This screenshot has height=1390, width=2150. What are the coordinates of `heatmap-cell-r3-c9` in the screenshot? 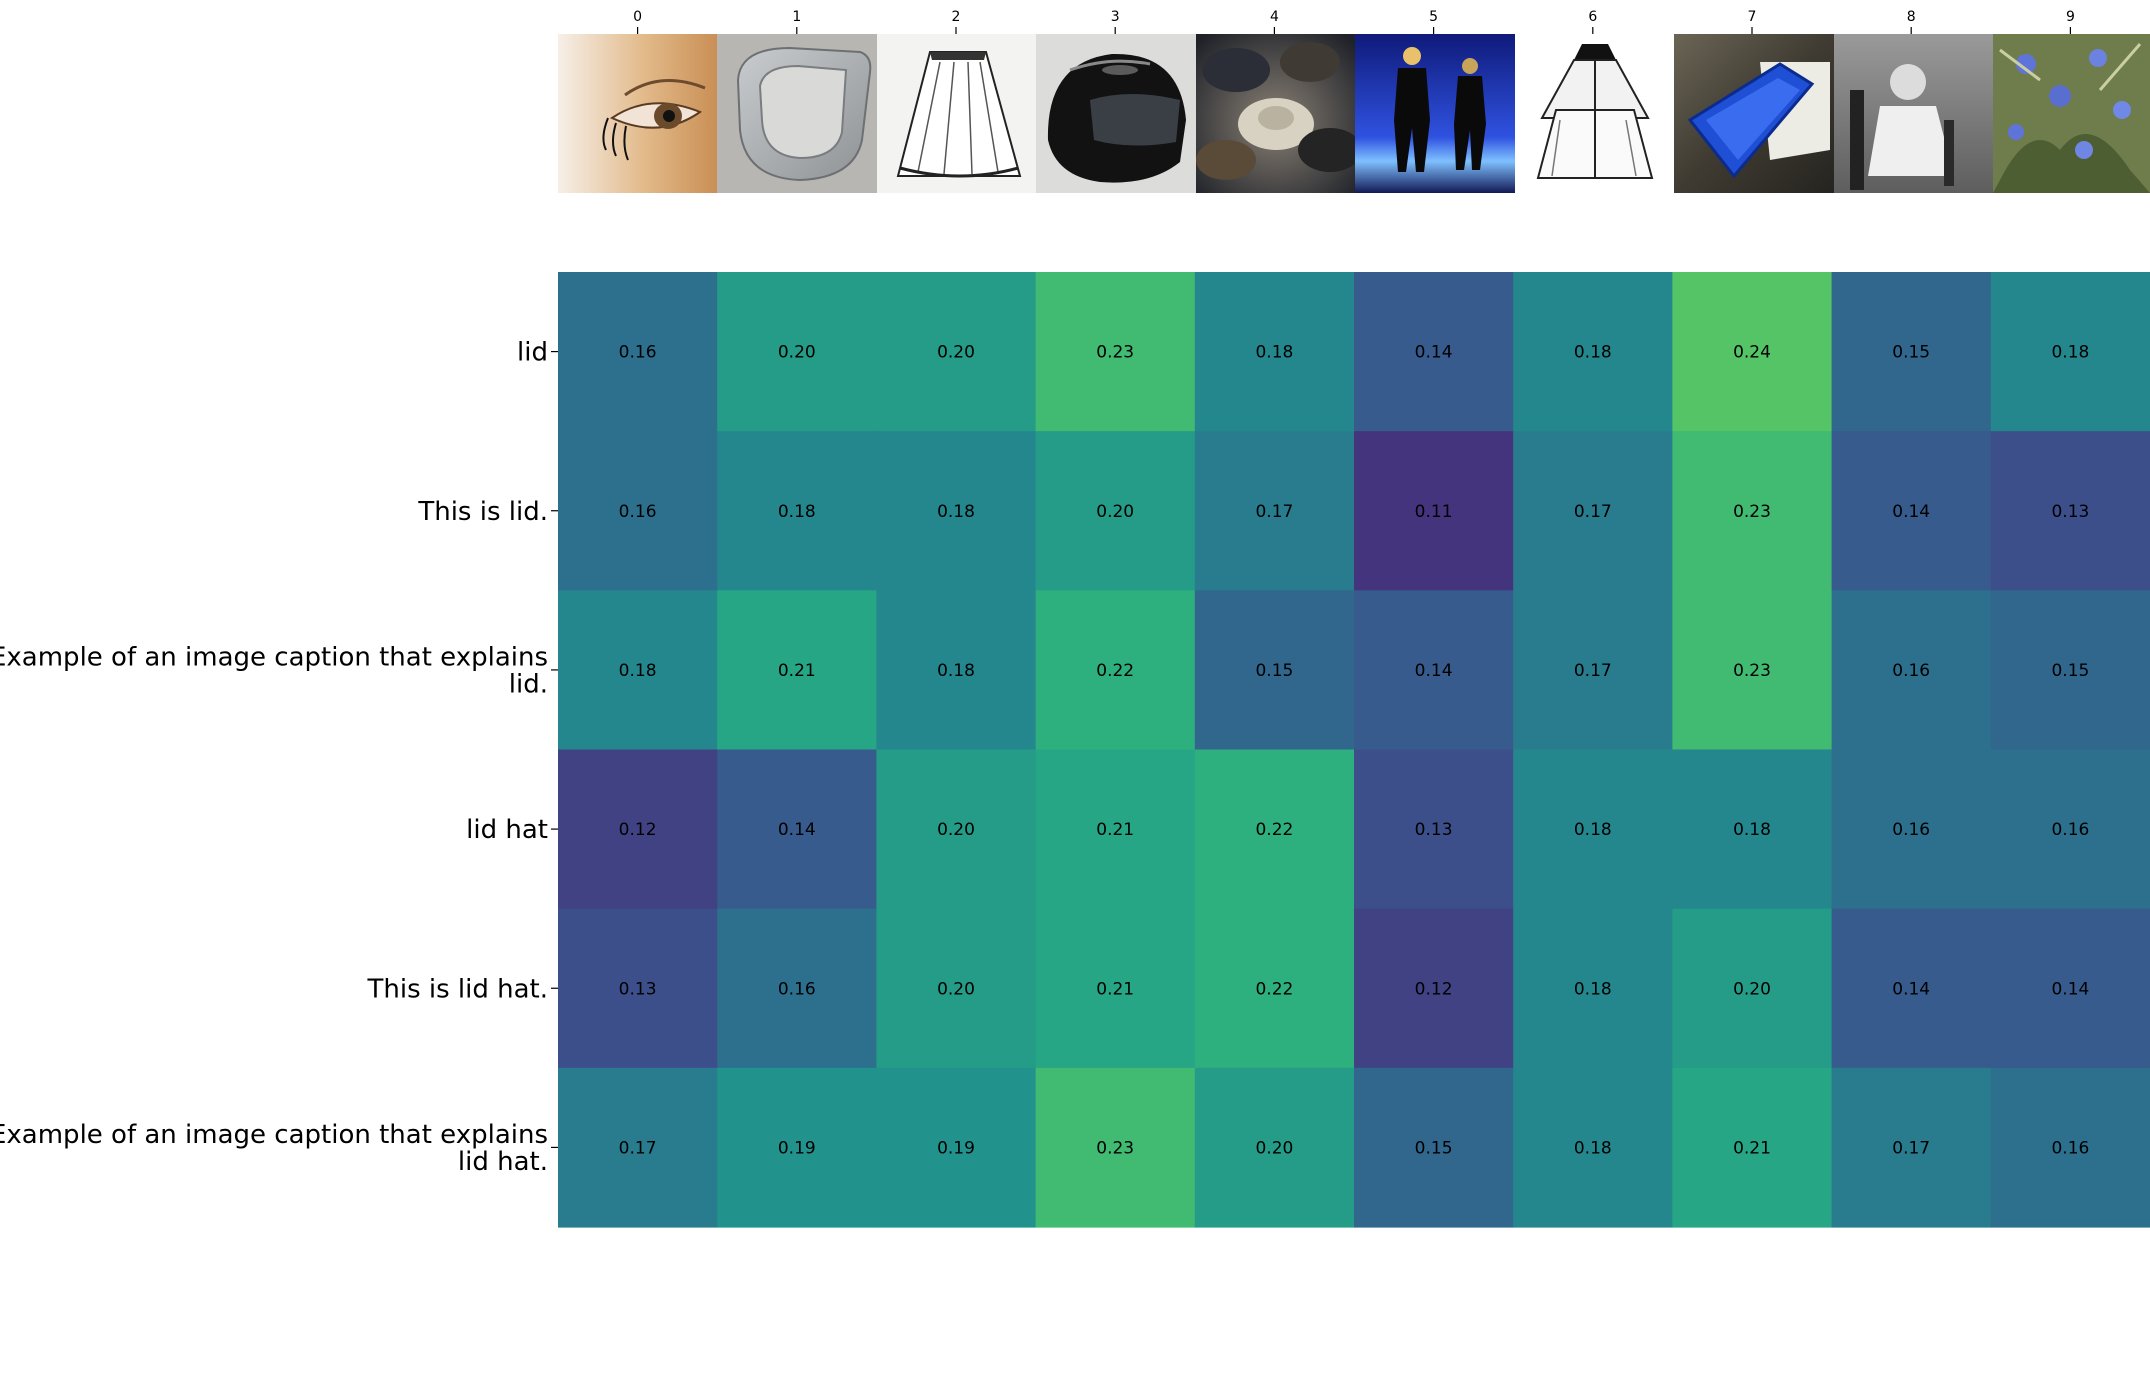 It's located at (2070, 829).